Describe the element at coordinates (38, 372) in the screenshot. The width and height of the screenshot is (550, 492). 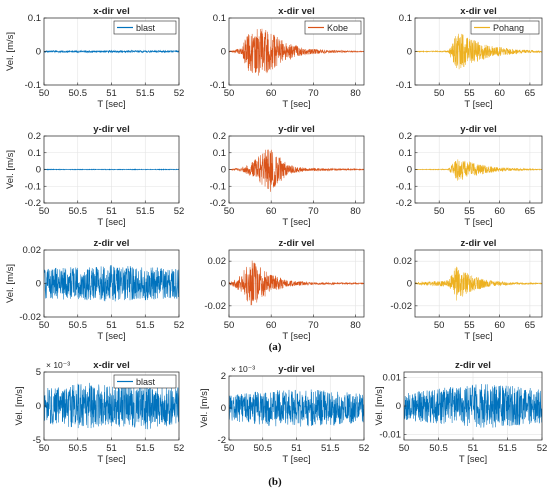
I see `y-tick-label: 5` at that location.